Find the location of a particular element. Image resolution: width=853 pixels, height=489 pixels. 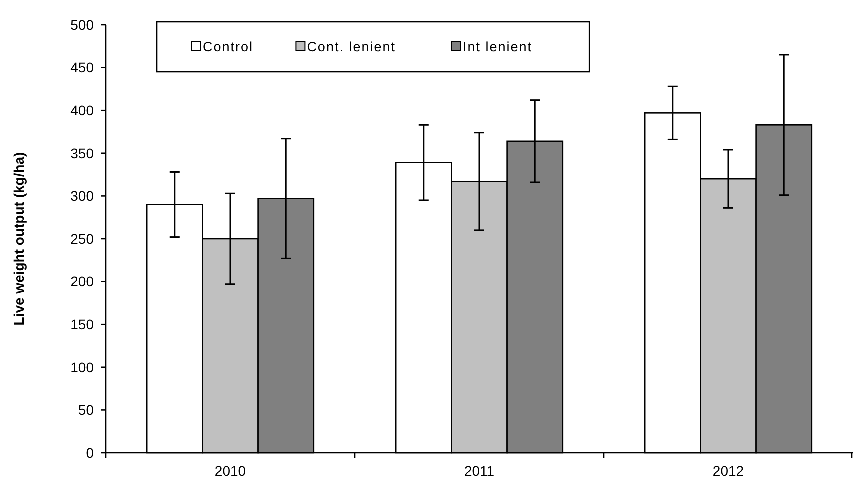

y-tick-label: 400 is located at coordinates (82, 110).